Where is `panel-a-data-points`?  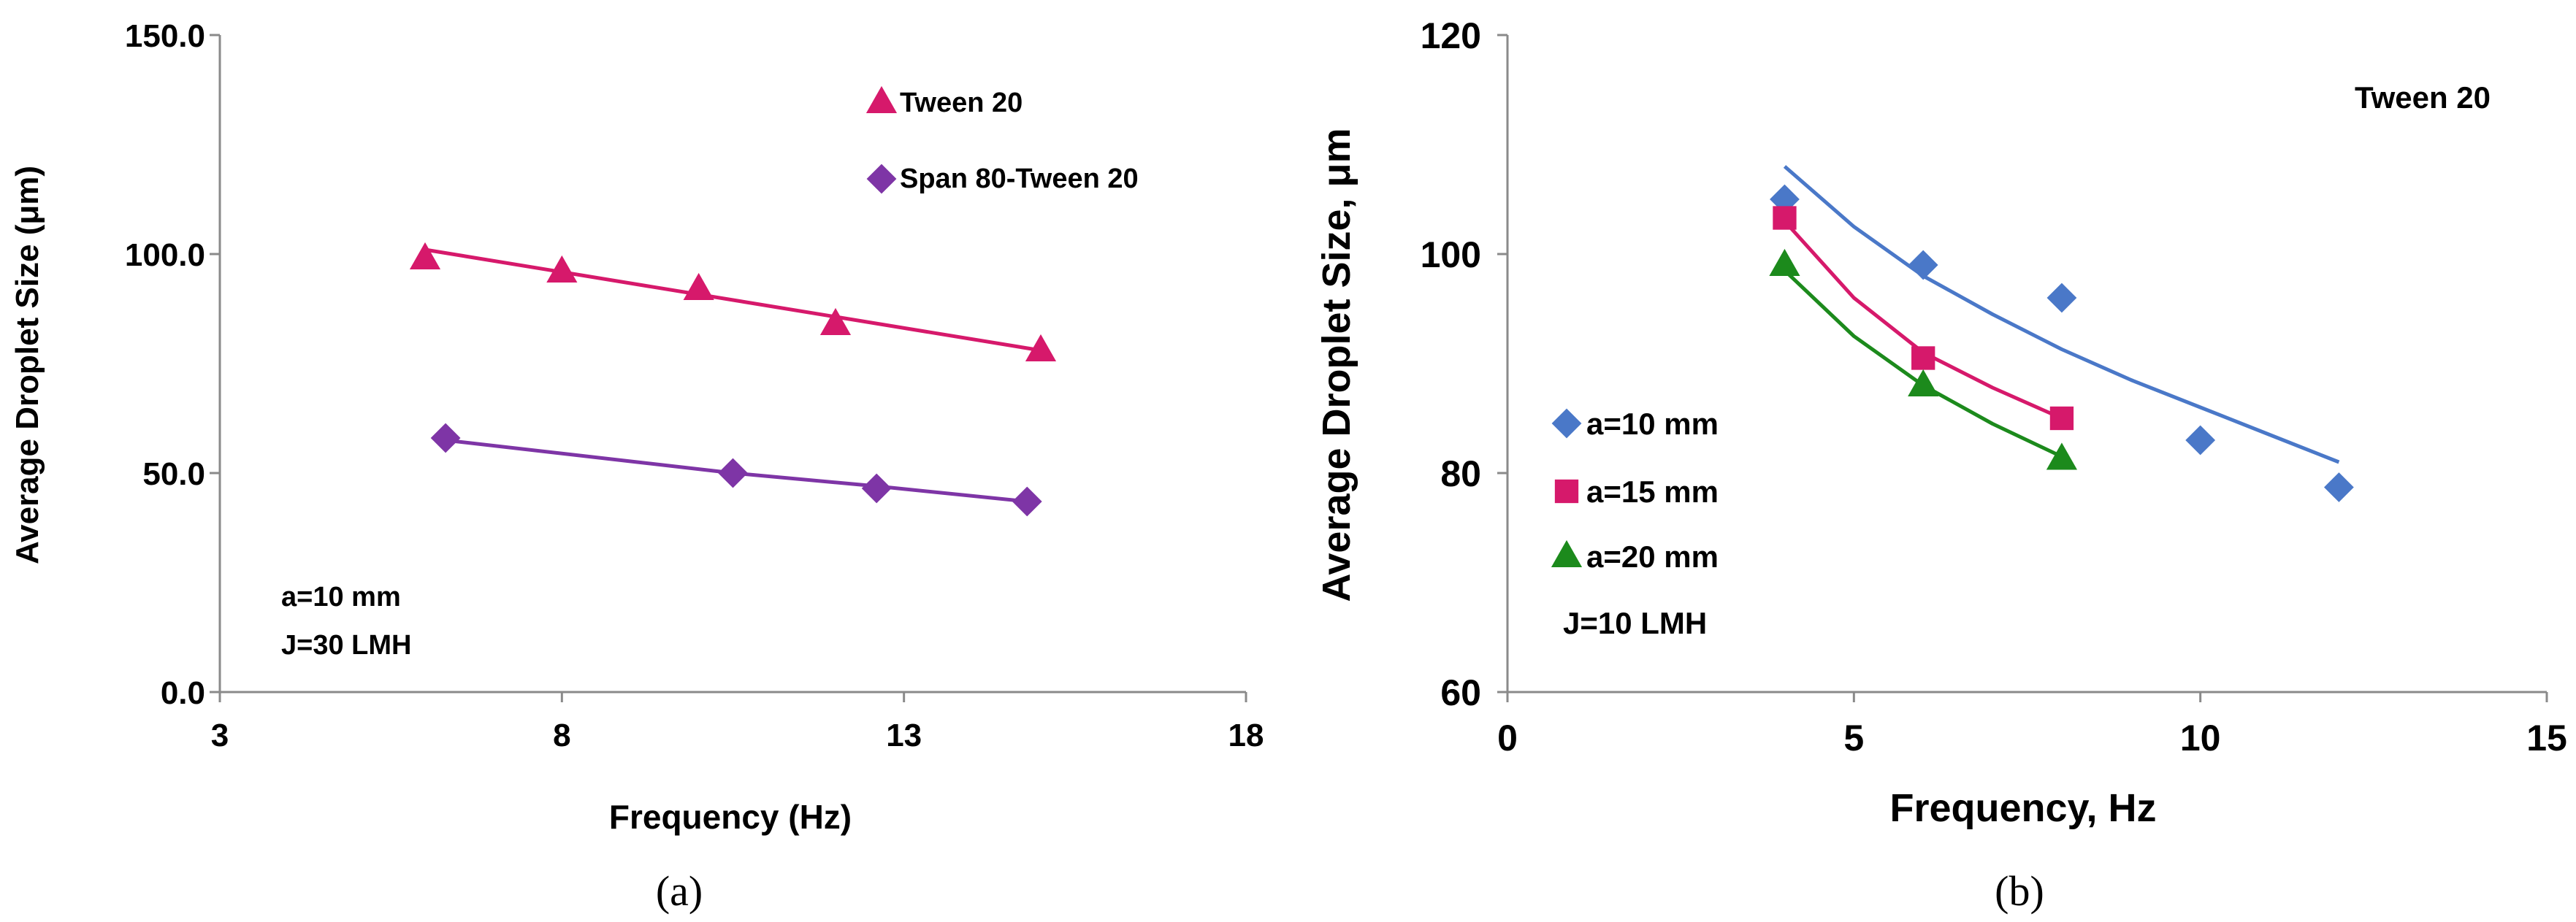
panel-a-data-points is located at coordinates (733, 380).